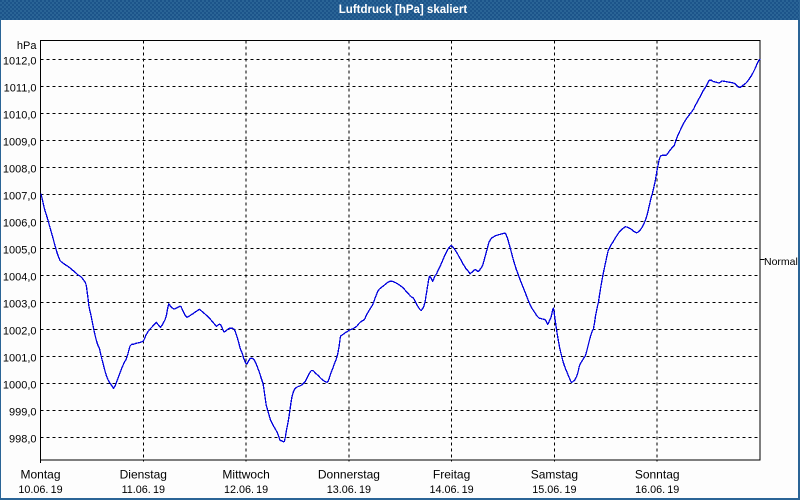 Image resolution: width=800 pixels, height=500 pixels. Describe the element at coordinates (781, 262) in the screenshot. I see `svg-text: Normal` at that location.